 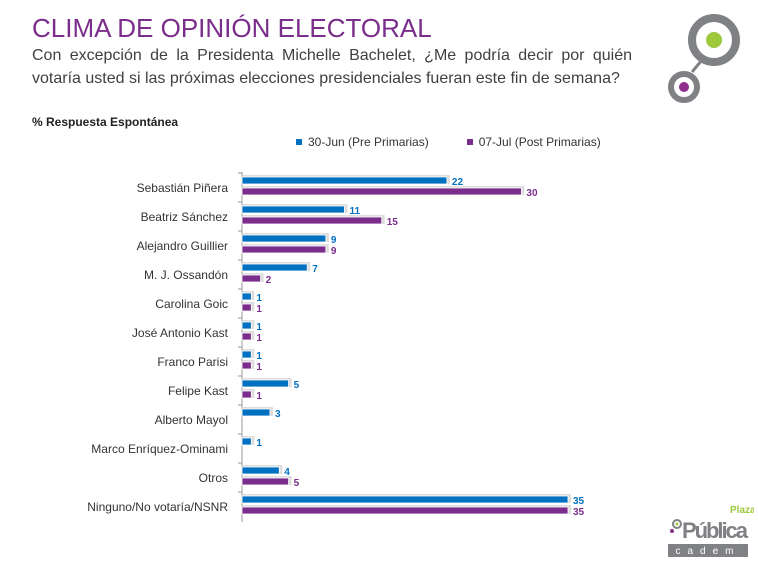 I want to click on brand-bottom: cadem, so click(x=707, y=551).